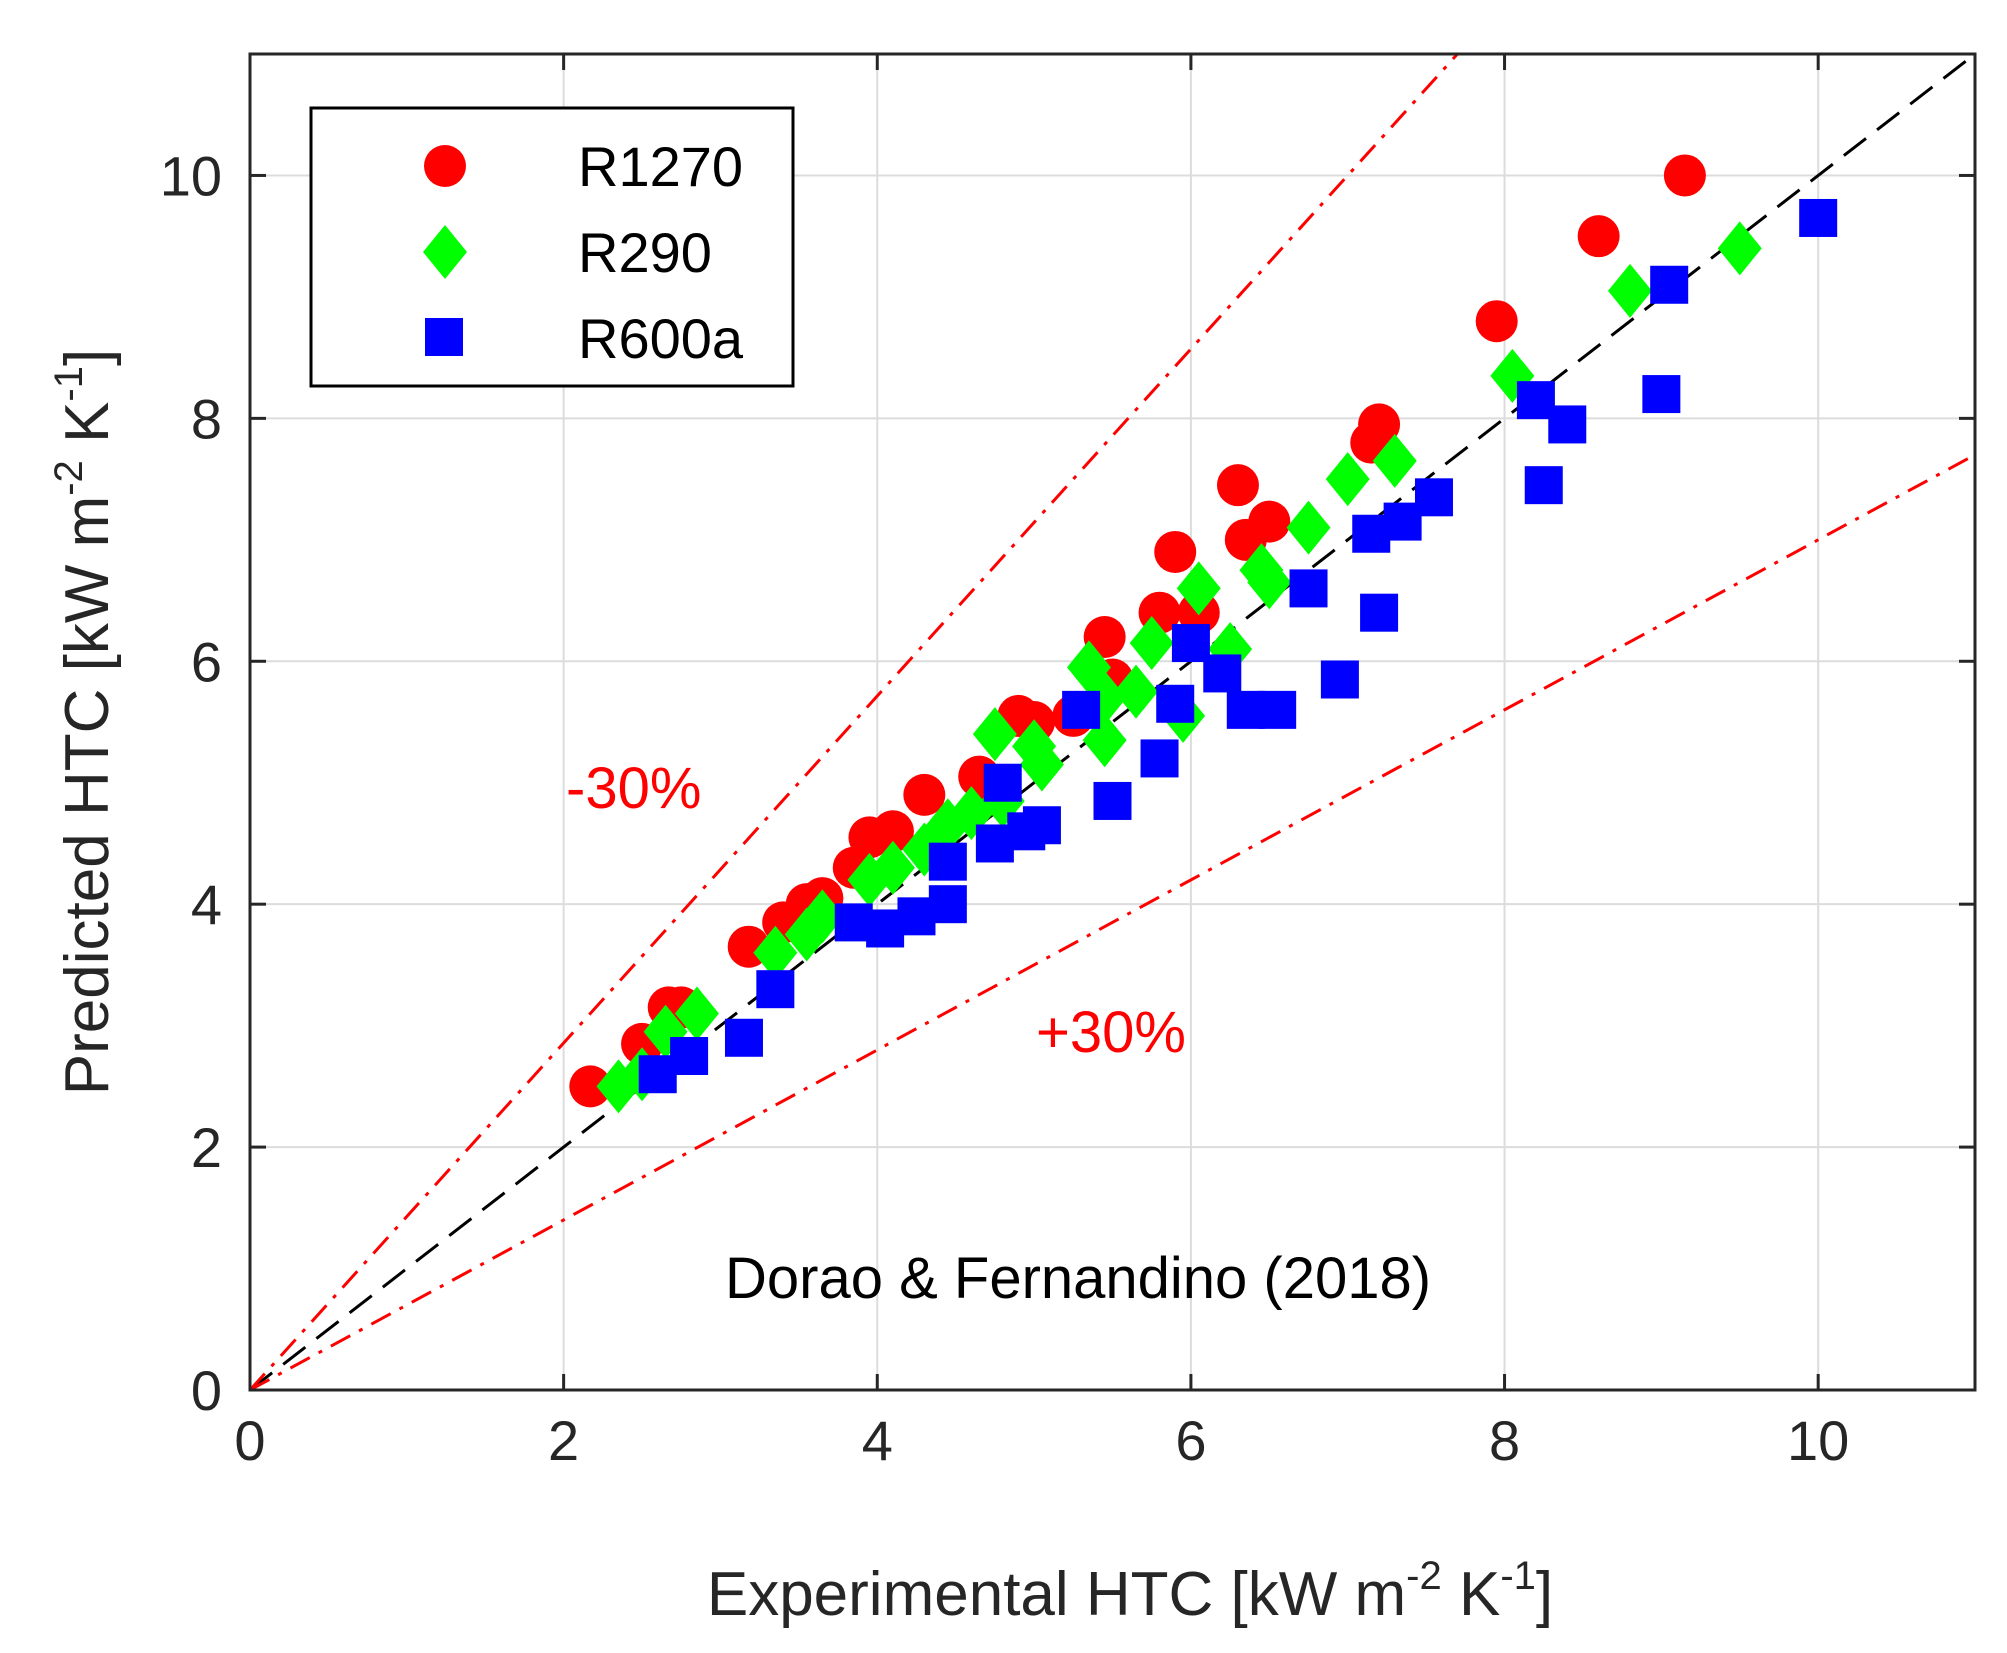 The height and width of the screenshot is (1653, 2007). What do you see at coordinates (249, 1440) in the screenshot?
I see `x-tick-label-0: 0` at bounding box center [249, 1440].